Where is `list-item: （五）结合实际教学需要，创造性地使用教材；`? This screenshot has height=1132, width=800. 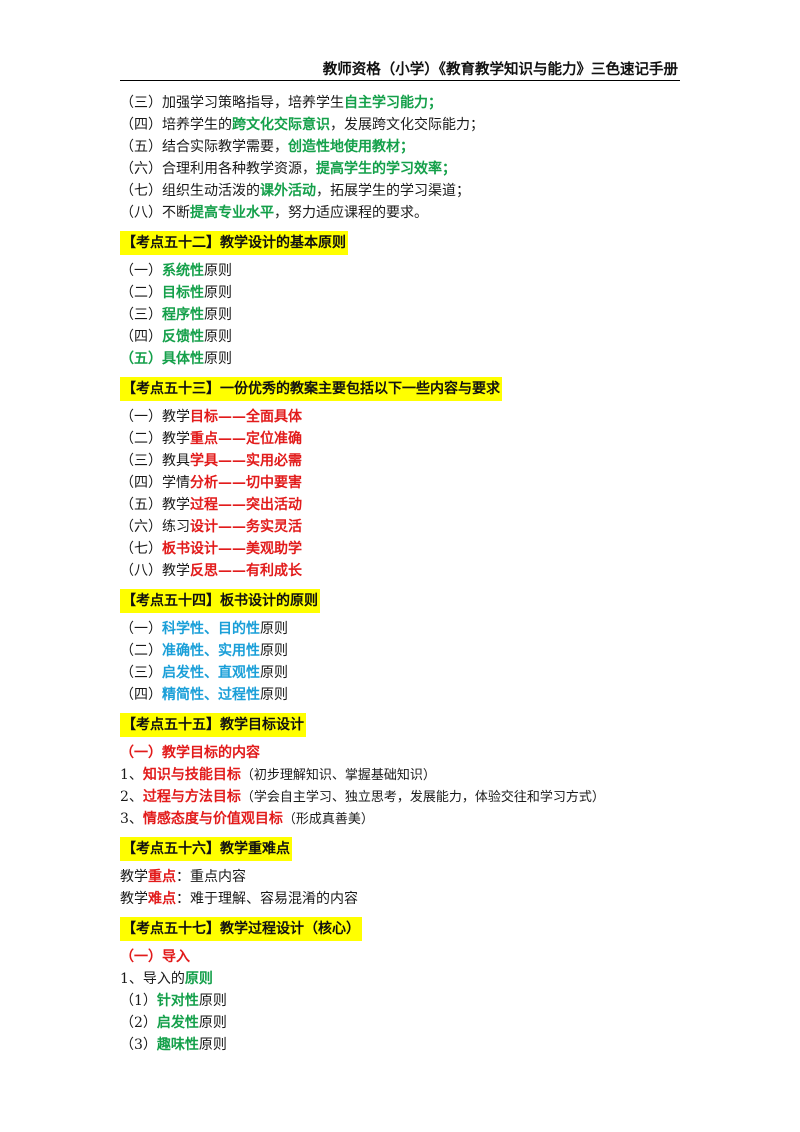
list-item: （五）结合实际教学需要，创造性地使用教材； is located at coordinates (267, 147).